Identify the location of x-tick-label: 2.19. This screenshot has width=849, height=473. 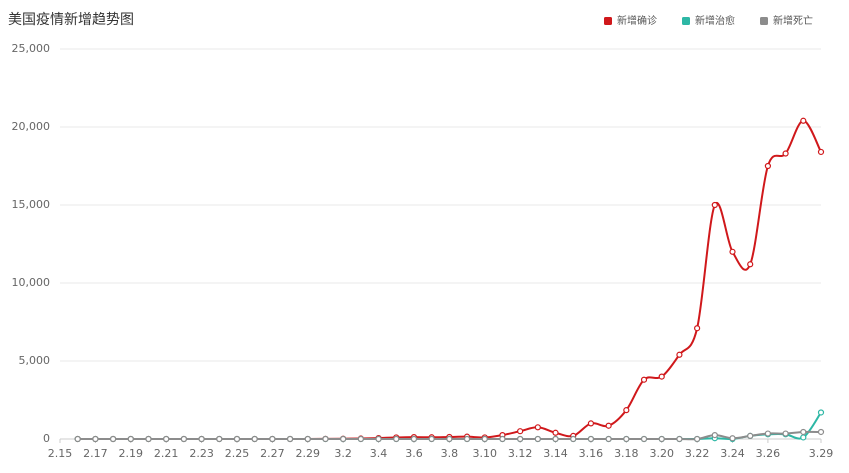
(131, 453).